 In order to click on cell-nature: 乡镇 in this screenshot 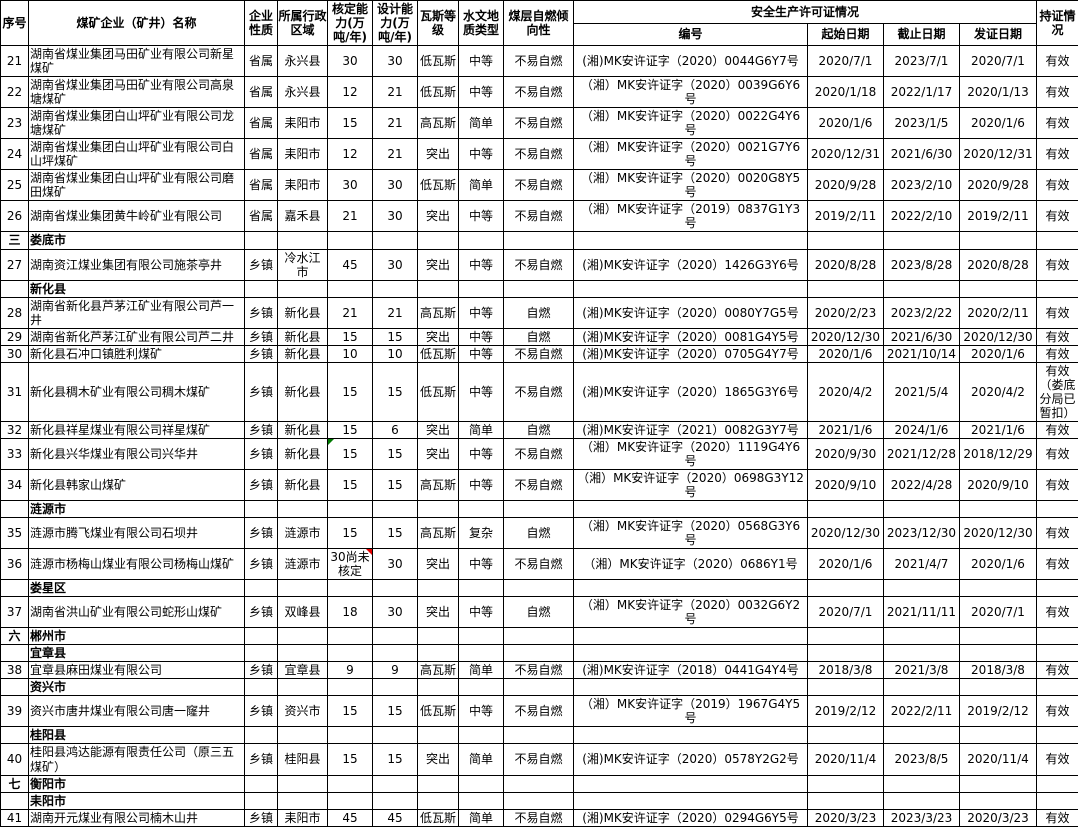, I will do `click(261, 429)`.